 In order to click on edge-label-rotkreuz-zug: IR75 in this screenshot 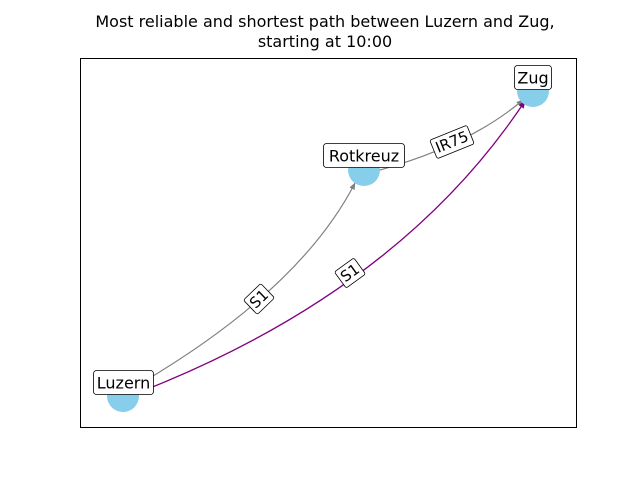, I will do `click(452, 142)`.